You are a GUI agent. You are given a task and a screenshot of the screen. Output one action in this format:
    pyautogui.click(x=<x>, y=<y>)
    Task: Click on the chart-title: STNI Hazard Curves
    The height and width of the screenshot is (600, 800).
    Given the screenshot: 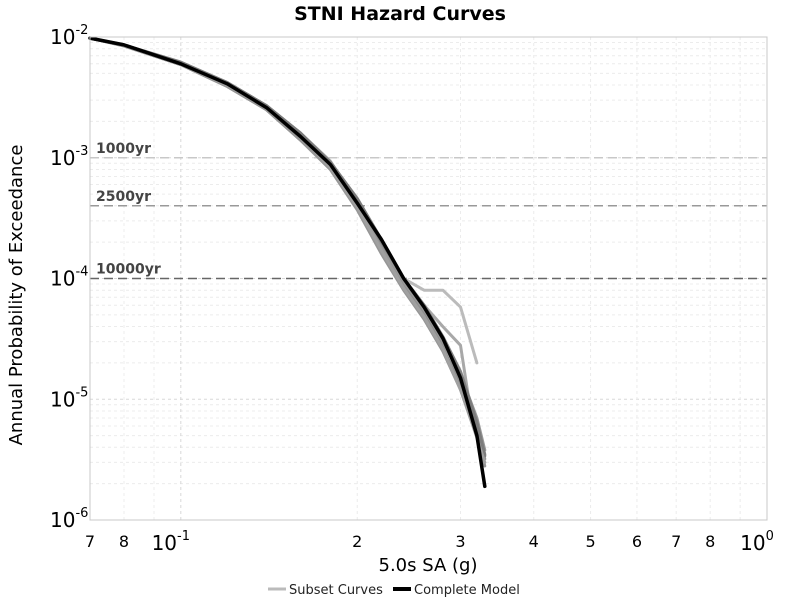 What is the action you would take?
    pyautogui.click(x=400, y=14)
    